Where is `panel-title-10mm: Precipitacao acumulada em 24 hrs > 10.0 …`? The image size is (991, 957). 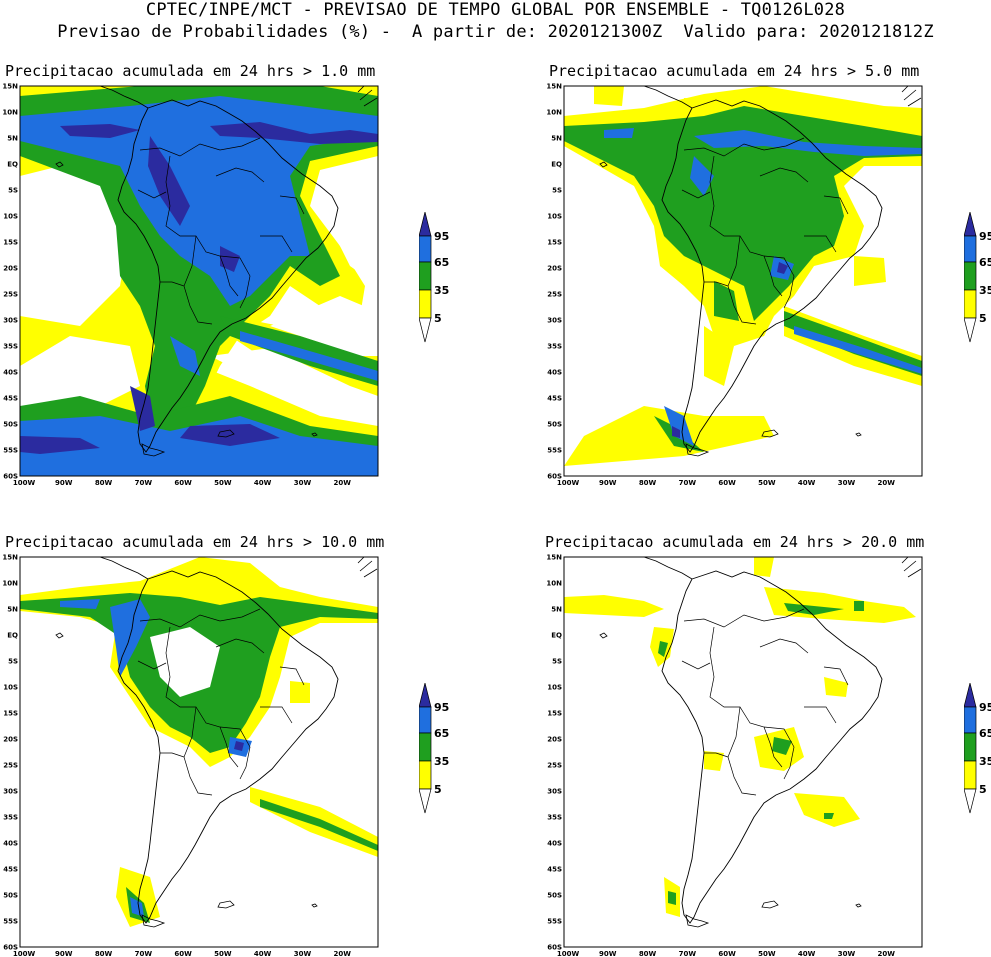 panel-title-10mm: Precipitacao acumulada em 24 hrs > 10.0 … is located at coordinates (195, 542).